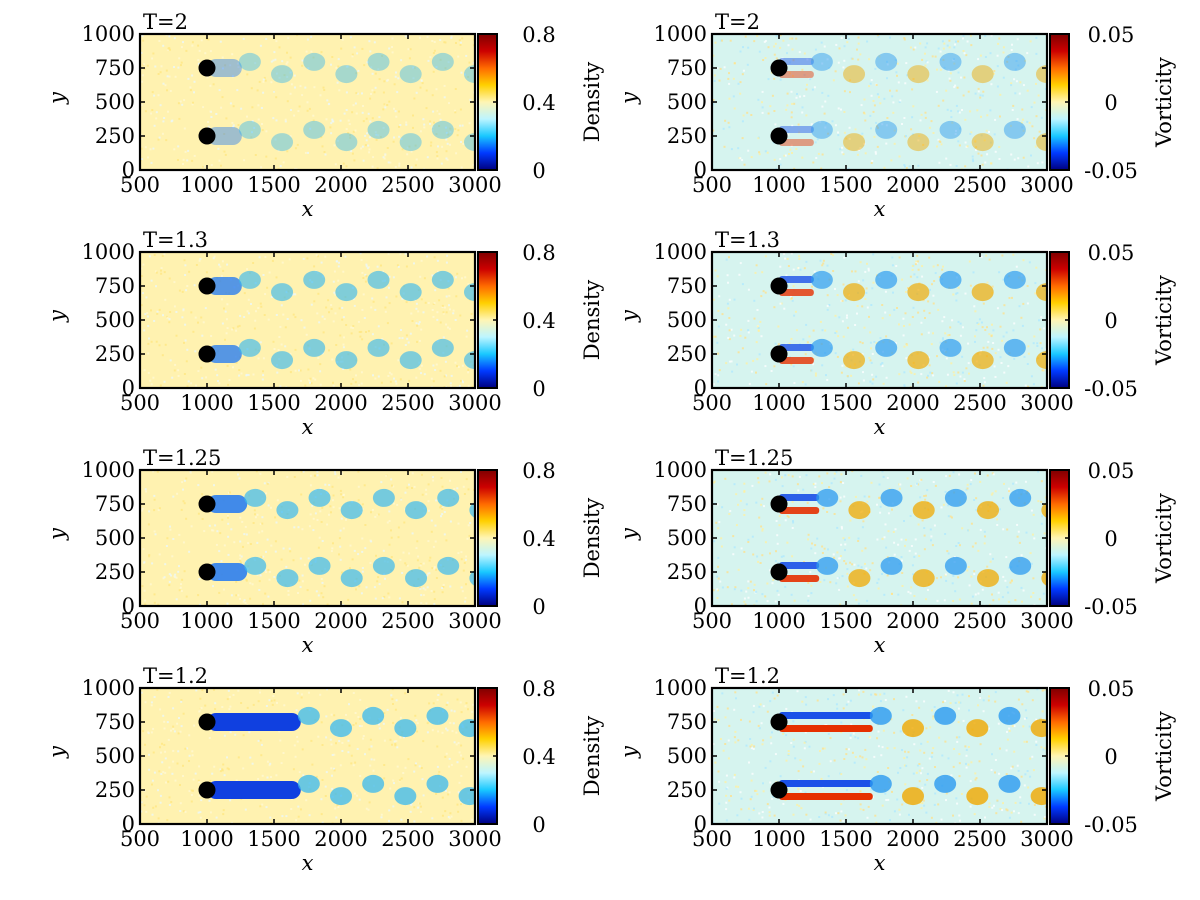 The image size is (1200, 900). What do you see at coordinates (307, 538) in the screenshot?
I see `field-image` at bounding box center [307, 538].